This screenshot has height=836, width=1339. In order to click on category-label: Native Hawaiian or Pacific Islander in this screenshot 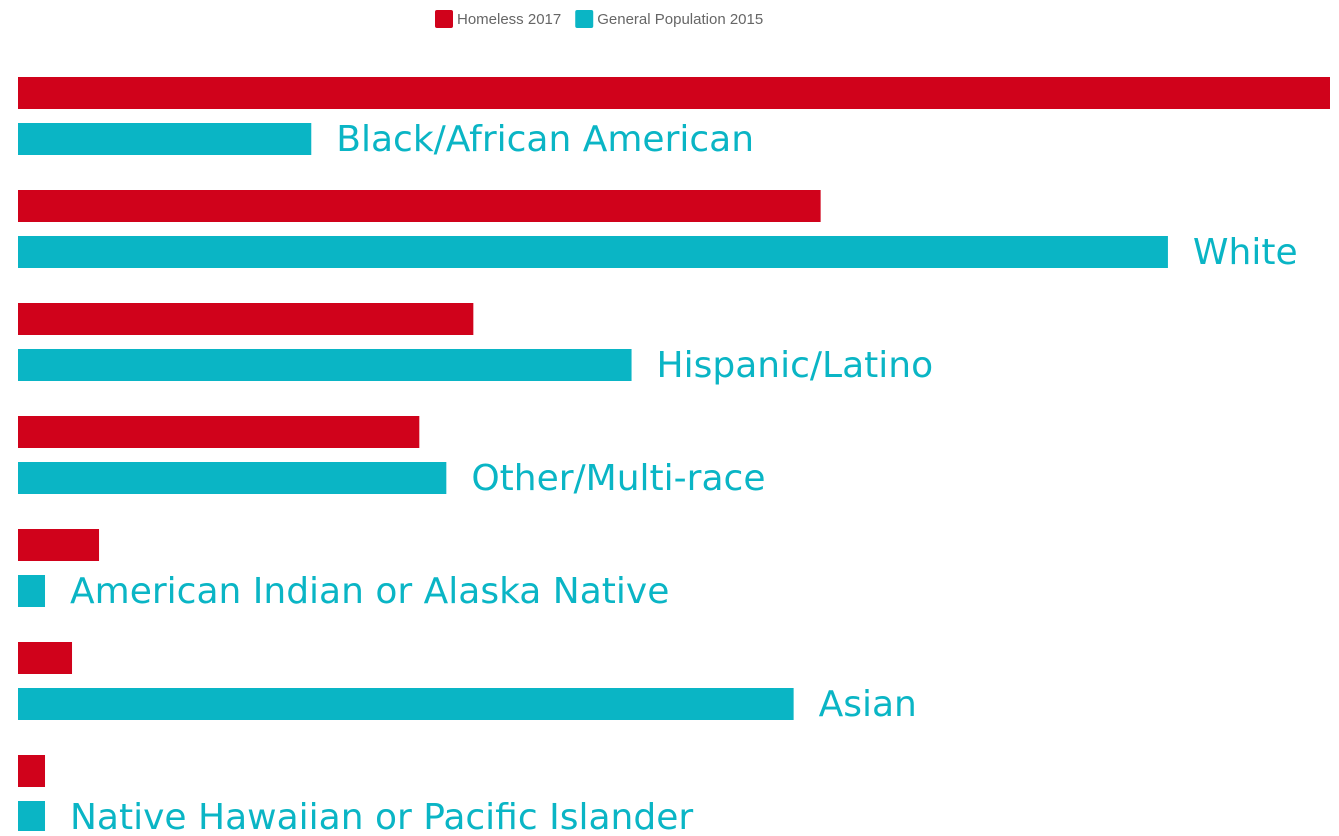, I will do `click(381, 814)`.